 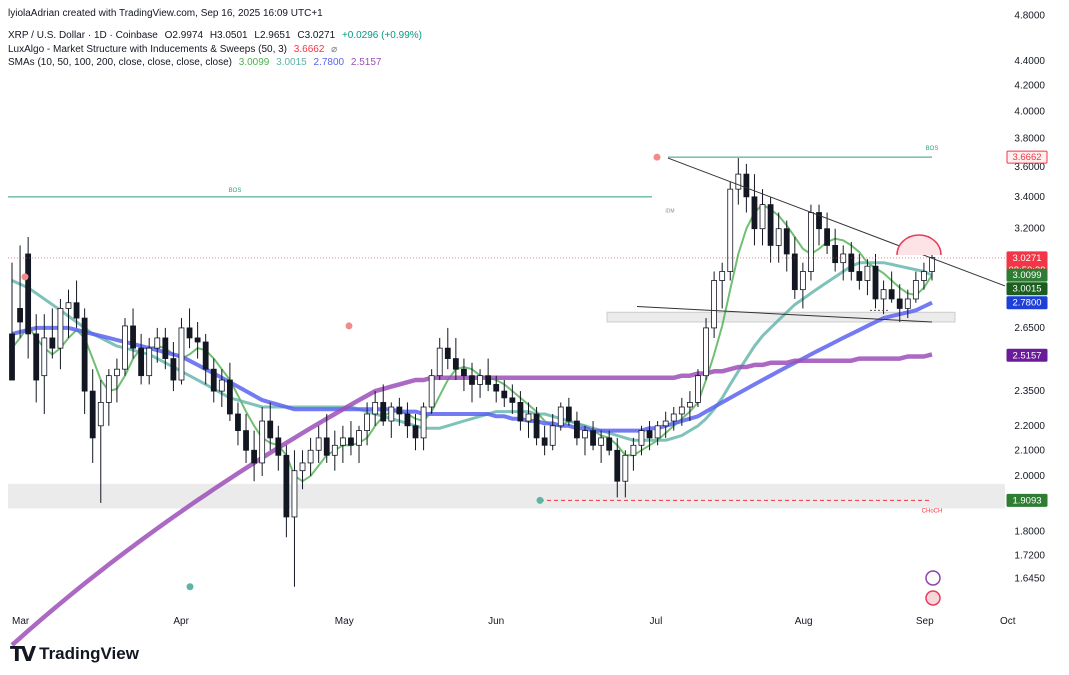 I want to click on price-tag-text: 3.0015, so click(x=1026, y=289).